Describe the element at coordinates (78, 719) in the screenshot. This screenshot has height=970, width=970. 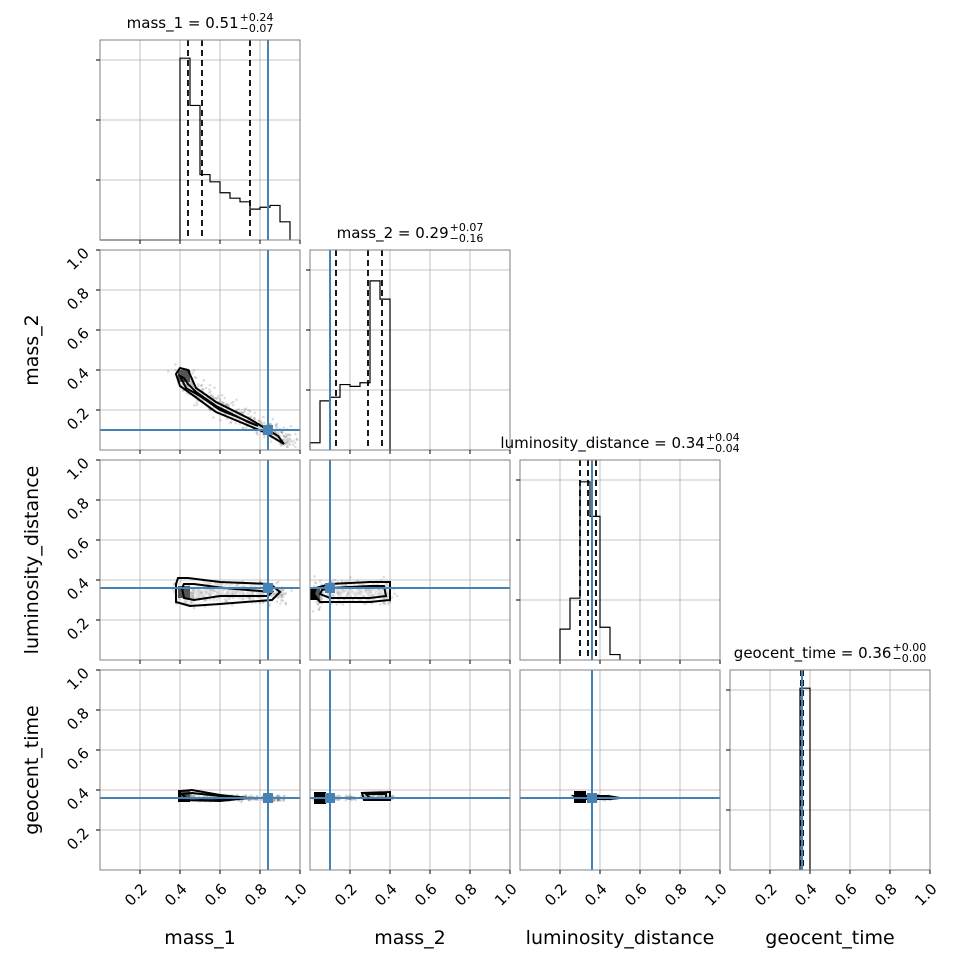
I see `y-tick-label: 0.8` at that location.